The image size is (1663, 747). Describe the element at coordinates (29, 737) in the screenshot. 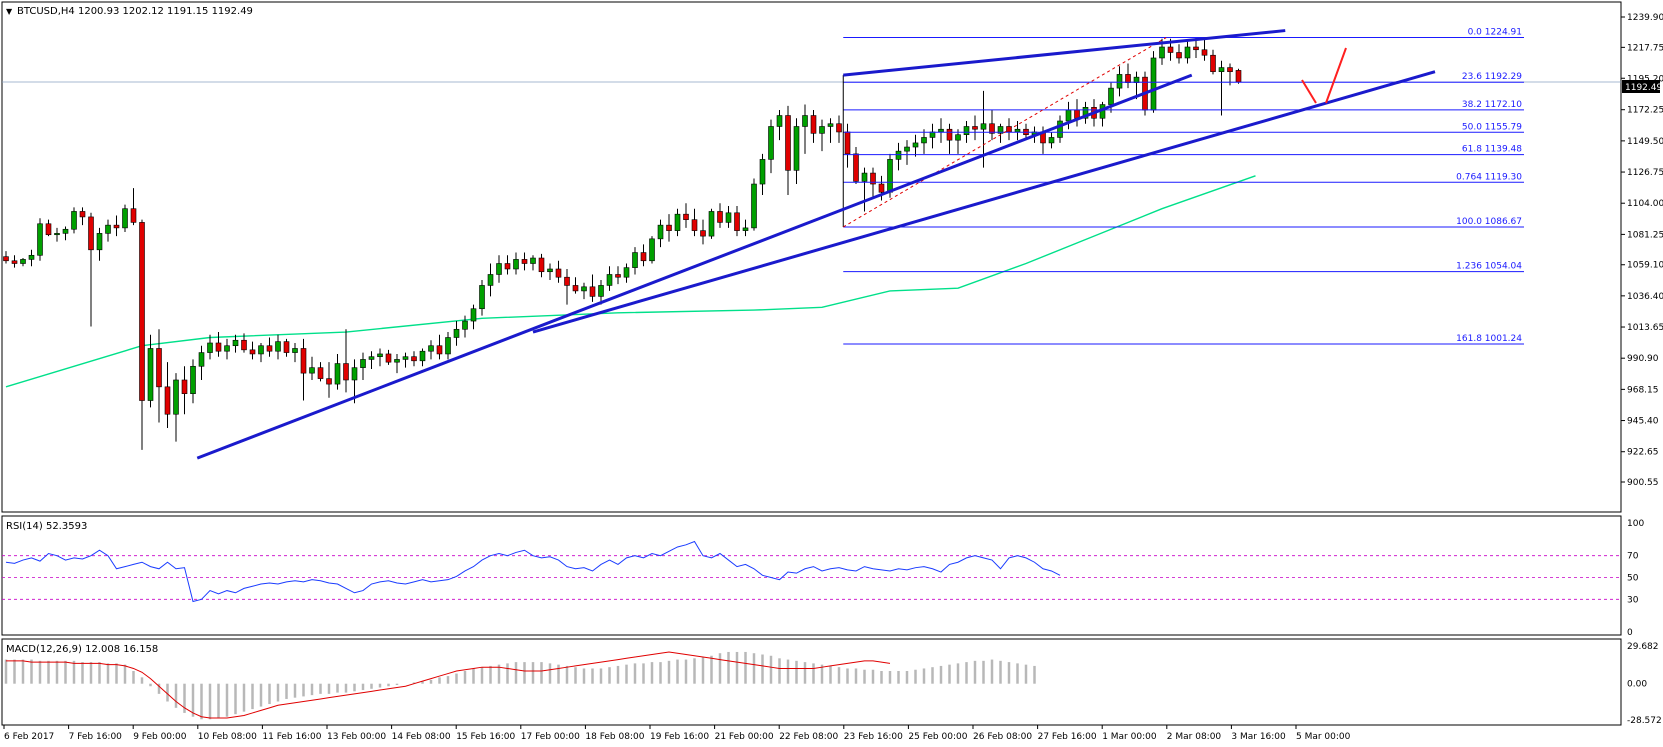

I see `time-tick-label: 6 Feb 2017` at that location.